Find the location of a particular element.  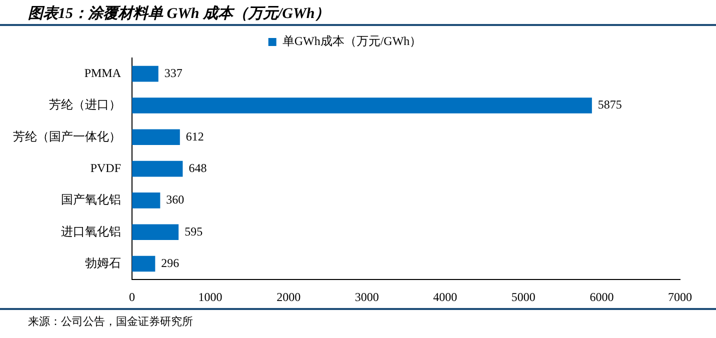

chart-title: 图表15：涂覆材料单 GWh 成本（万元/GWh） is located at coordinates (358, 13).